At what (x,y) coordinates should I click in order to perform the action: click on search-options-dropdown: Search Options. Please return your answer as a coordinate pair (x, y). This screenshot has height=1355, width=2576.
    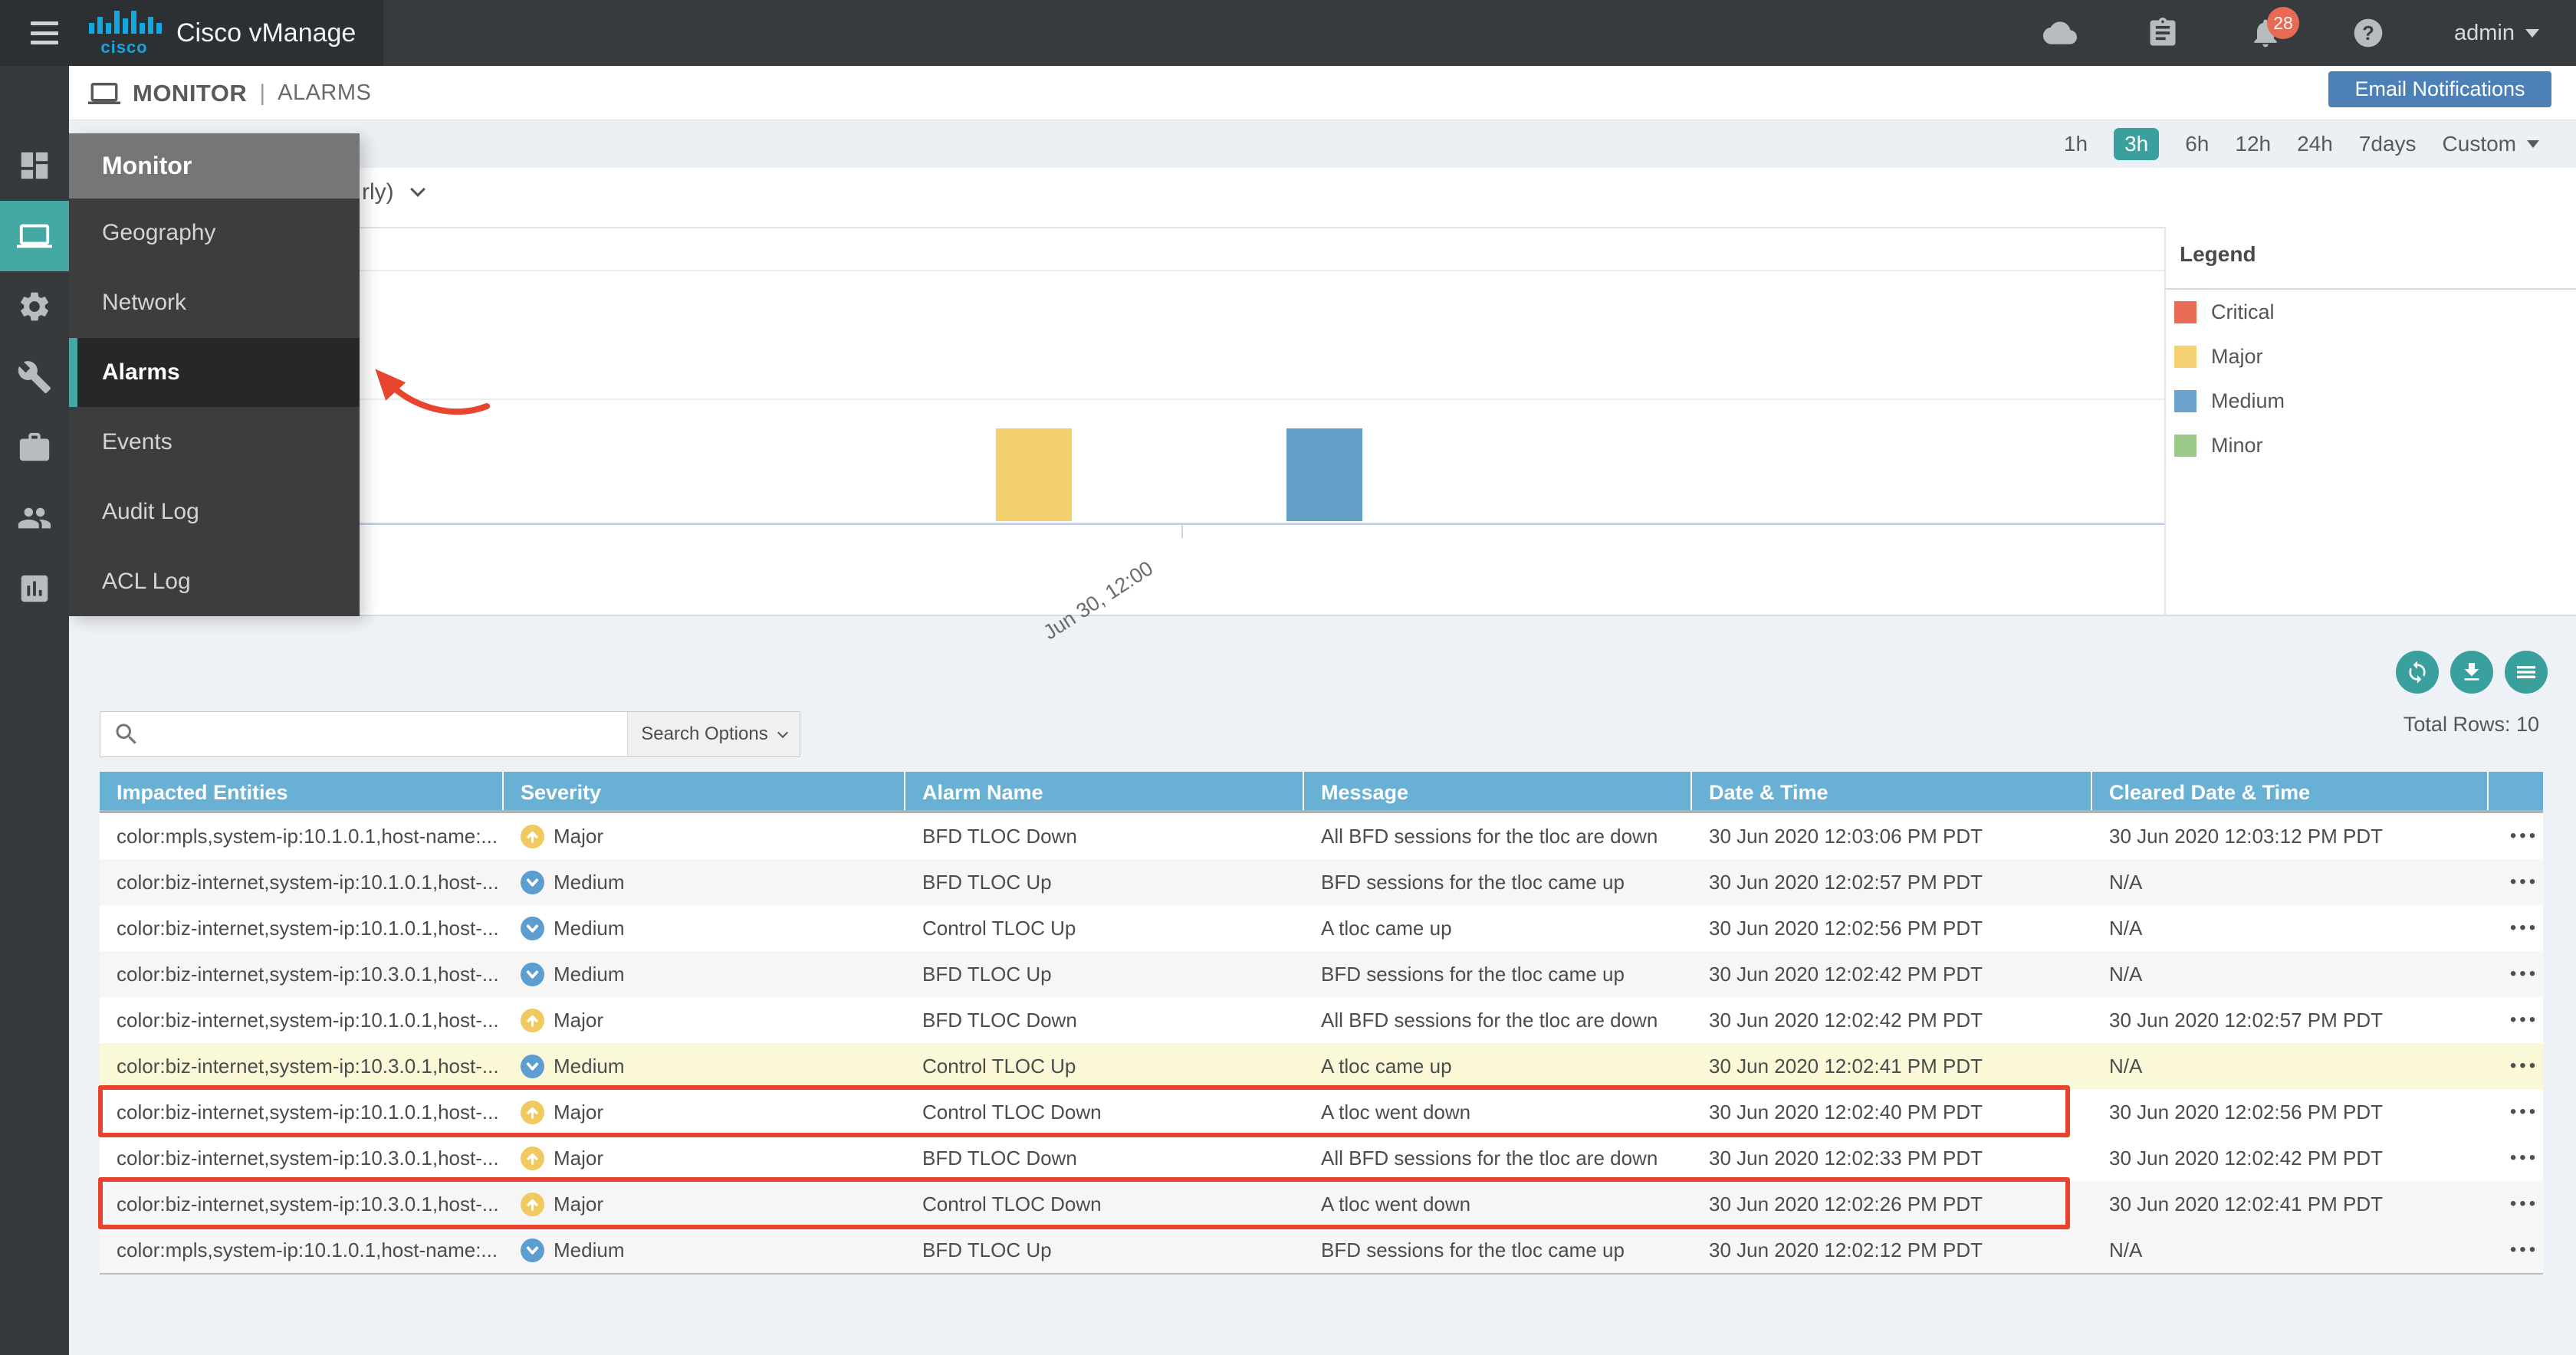
    Looking at the image, I should click on (714, 734).